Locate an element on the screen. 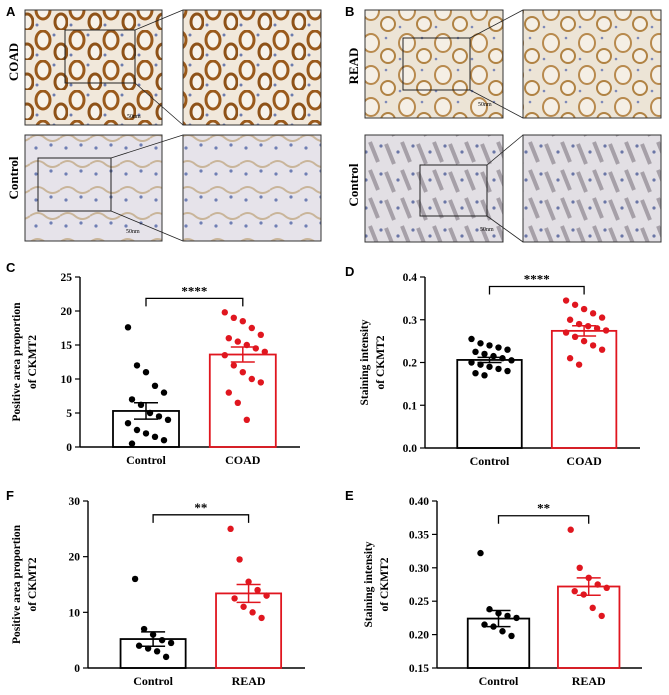  bar-coad is located at coordinates (584, 389).